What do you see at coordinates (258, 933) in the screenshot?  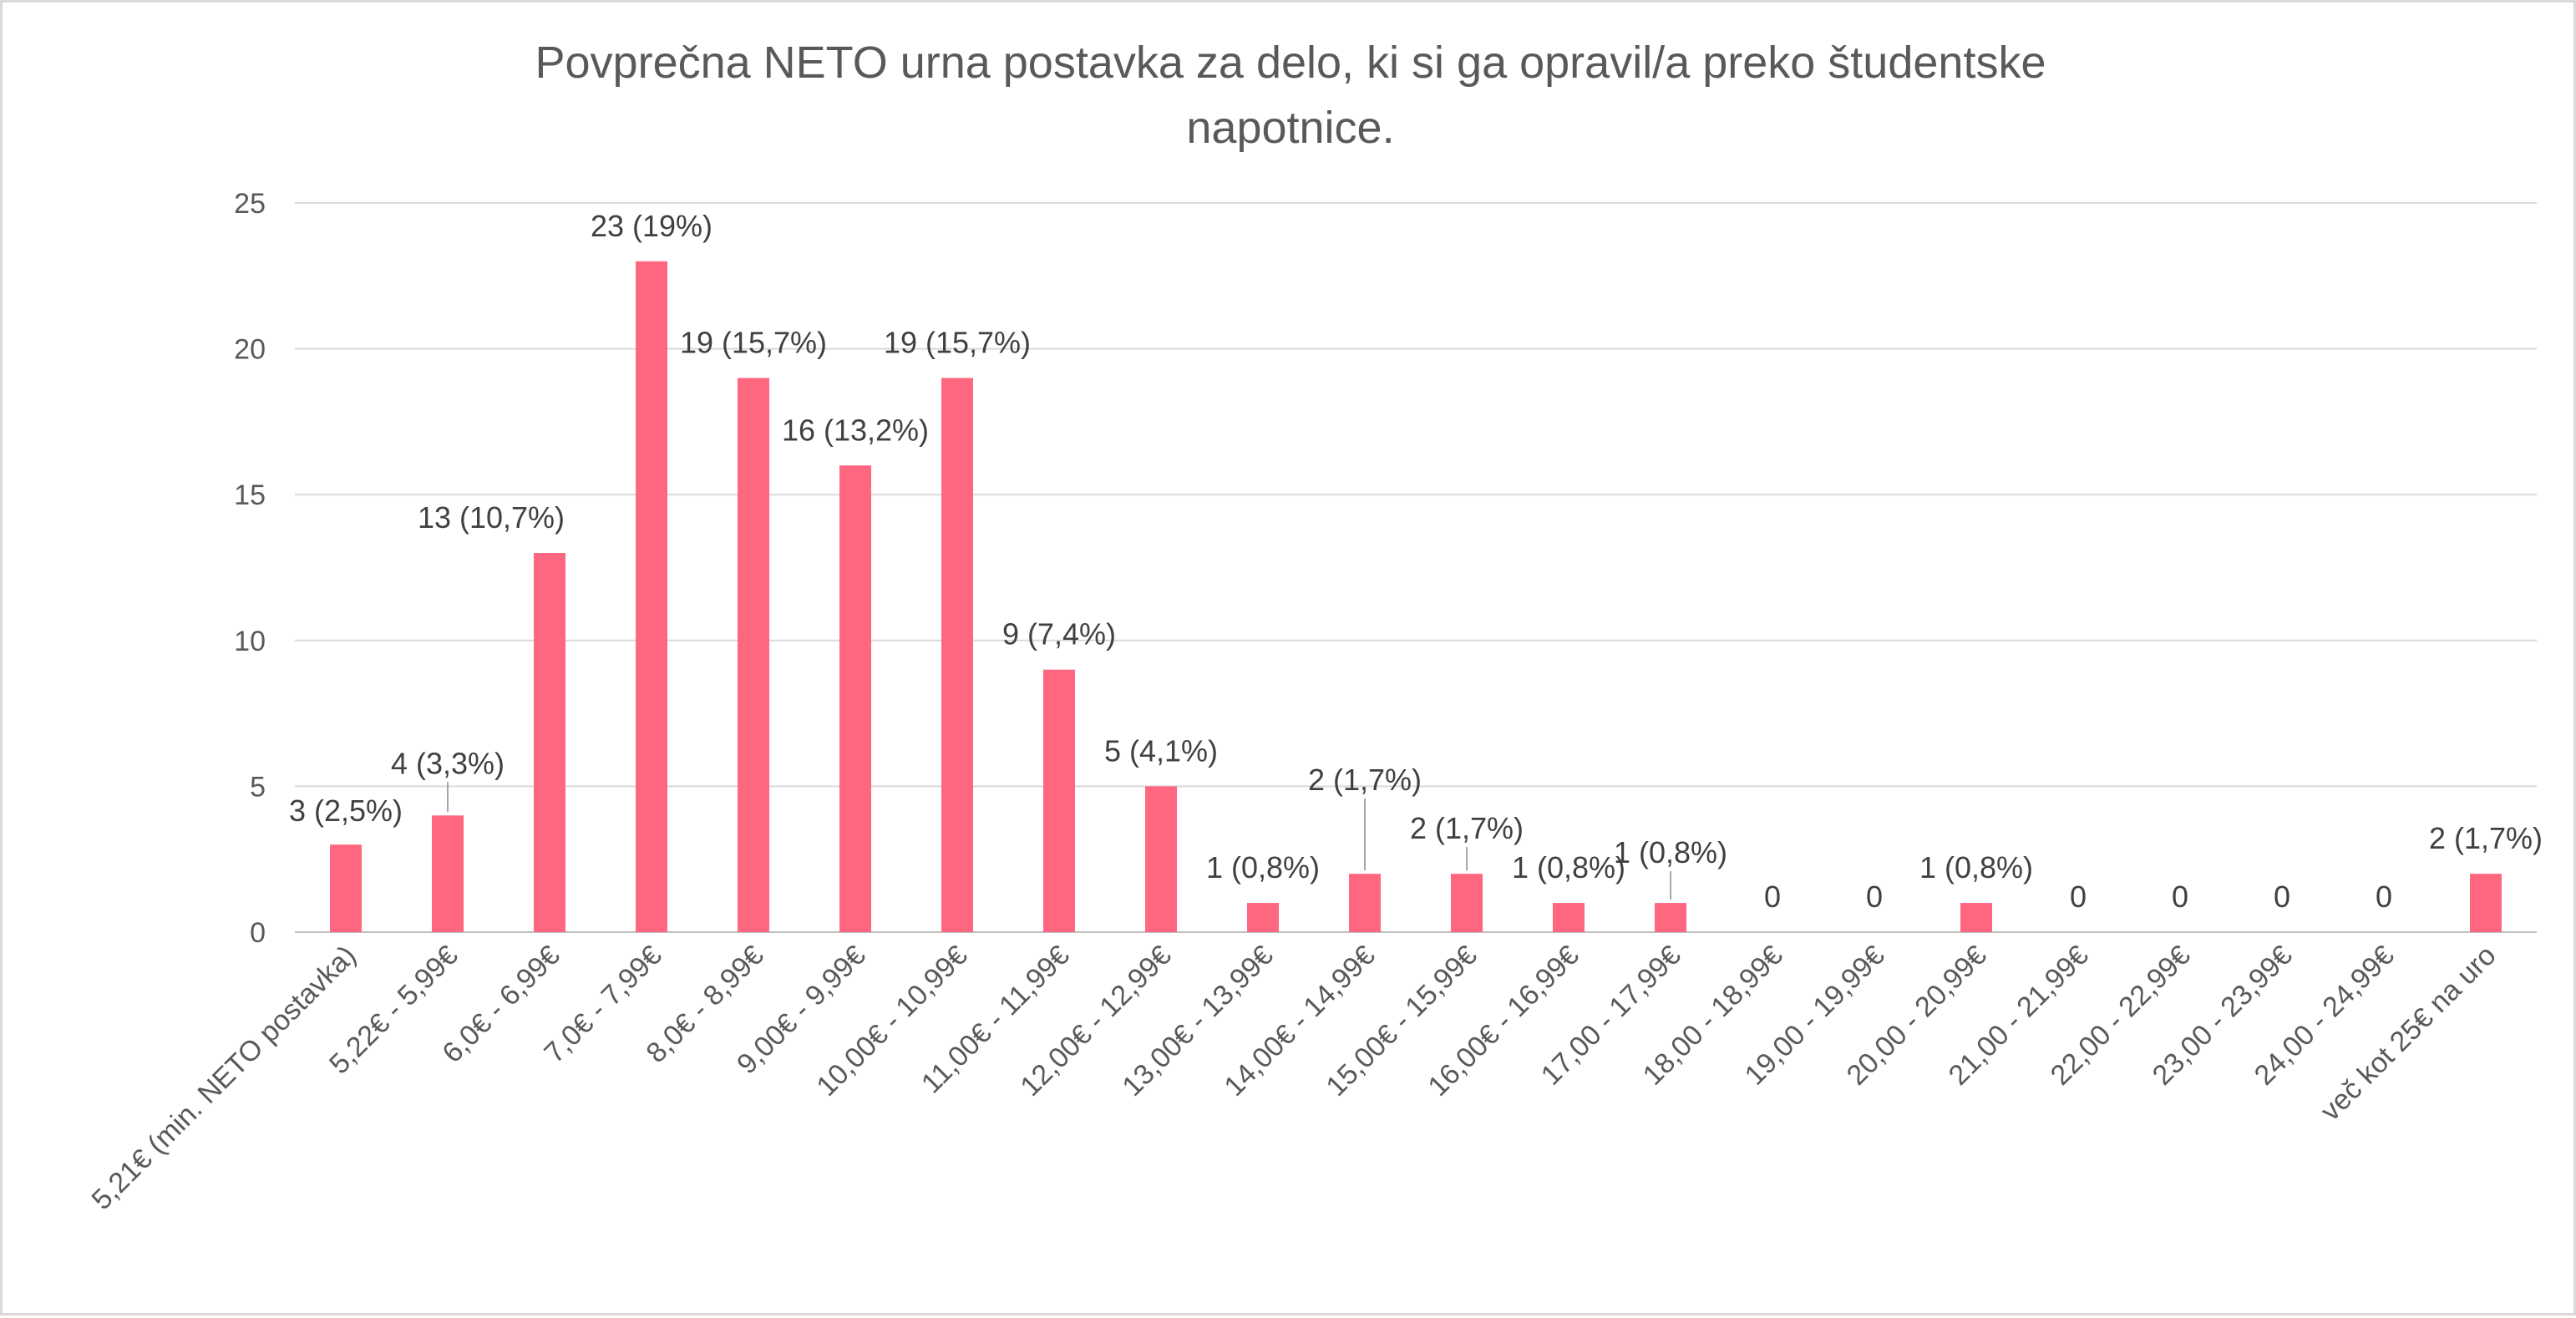 I see `y-tick-label: 0` at bounding box center [258, 933].